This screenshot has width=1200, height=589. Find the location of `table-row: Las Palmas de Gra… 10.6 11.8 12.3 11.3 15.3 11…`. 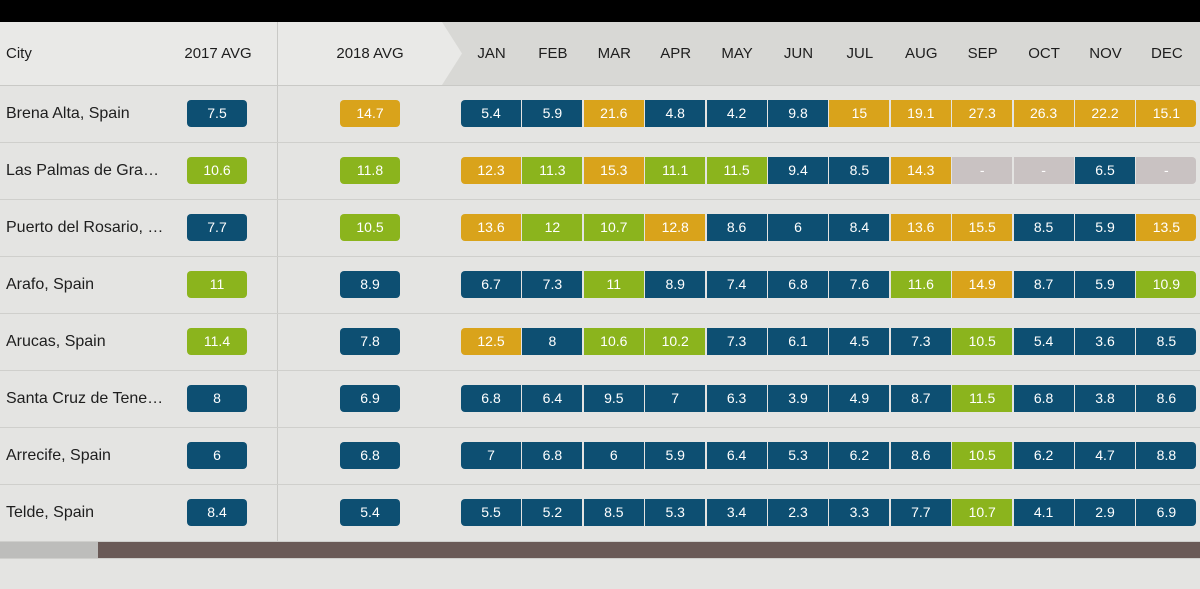

table-row: Las Palmas de Gra… 10.6 11.8 12.3 11.3 15.3 11… is located at coordinates (600, 171).